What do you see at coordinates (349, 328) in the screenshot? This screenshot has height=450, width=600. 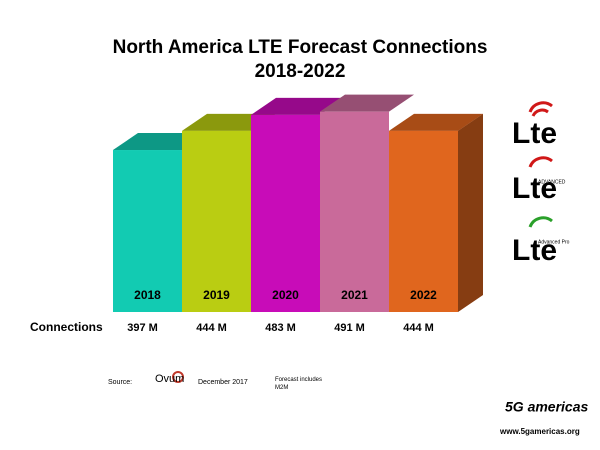 I see `value-label: 491 M` at bounding box center [349, 328].